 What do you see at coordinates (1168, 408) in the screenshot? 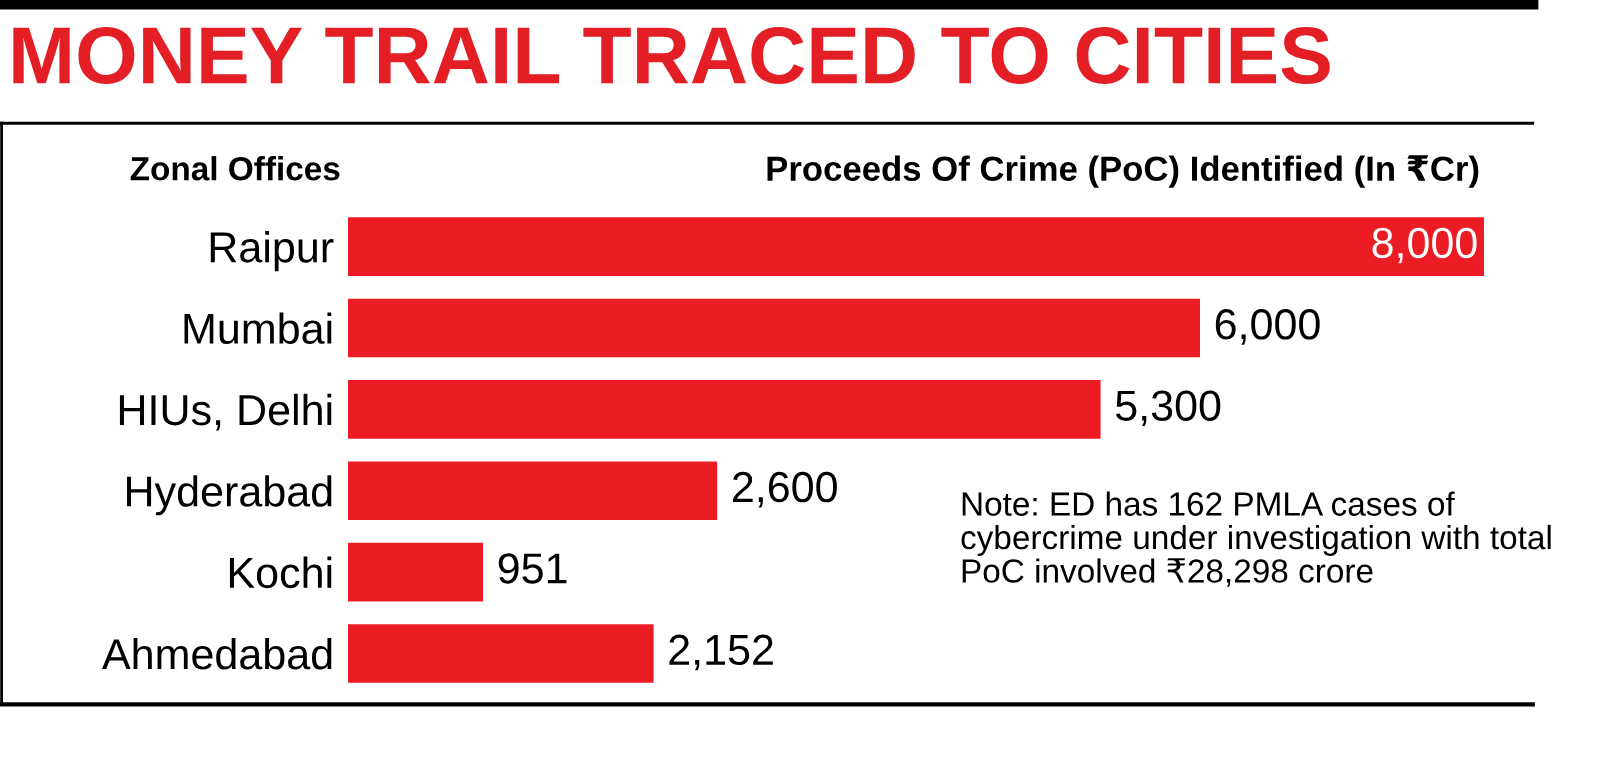
I see `data-label: 5,300` at bounding box center [1168, 408].